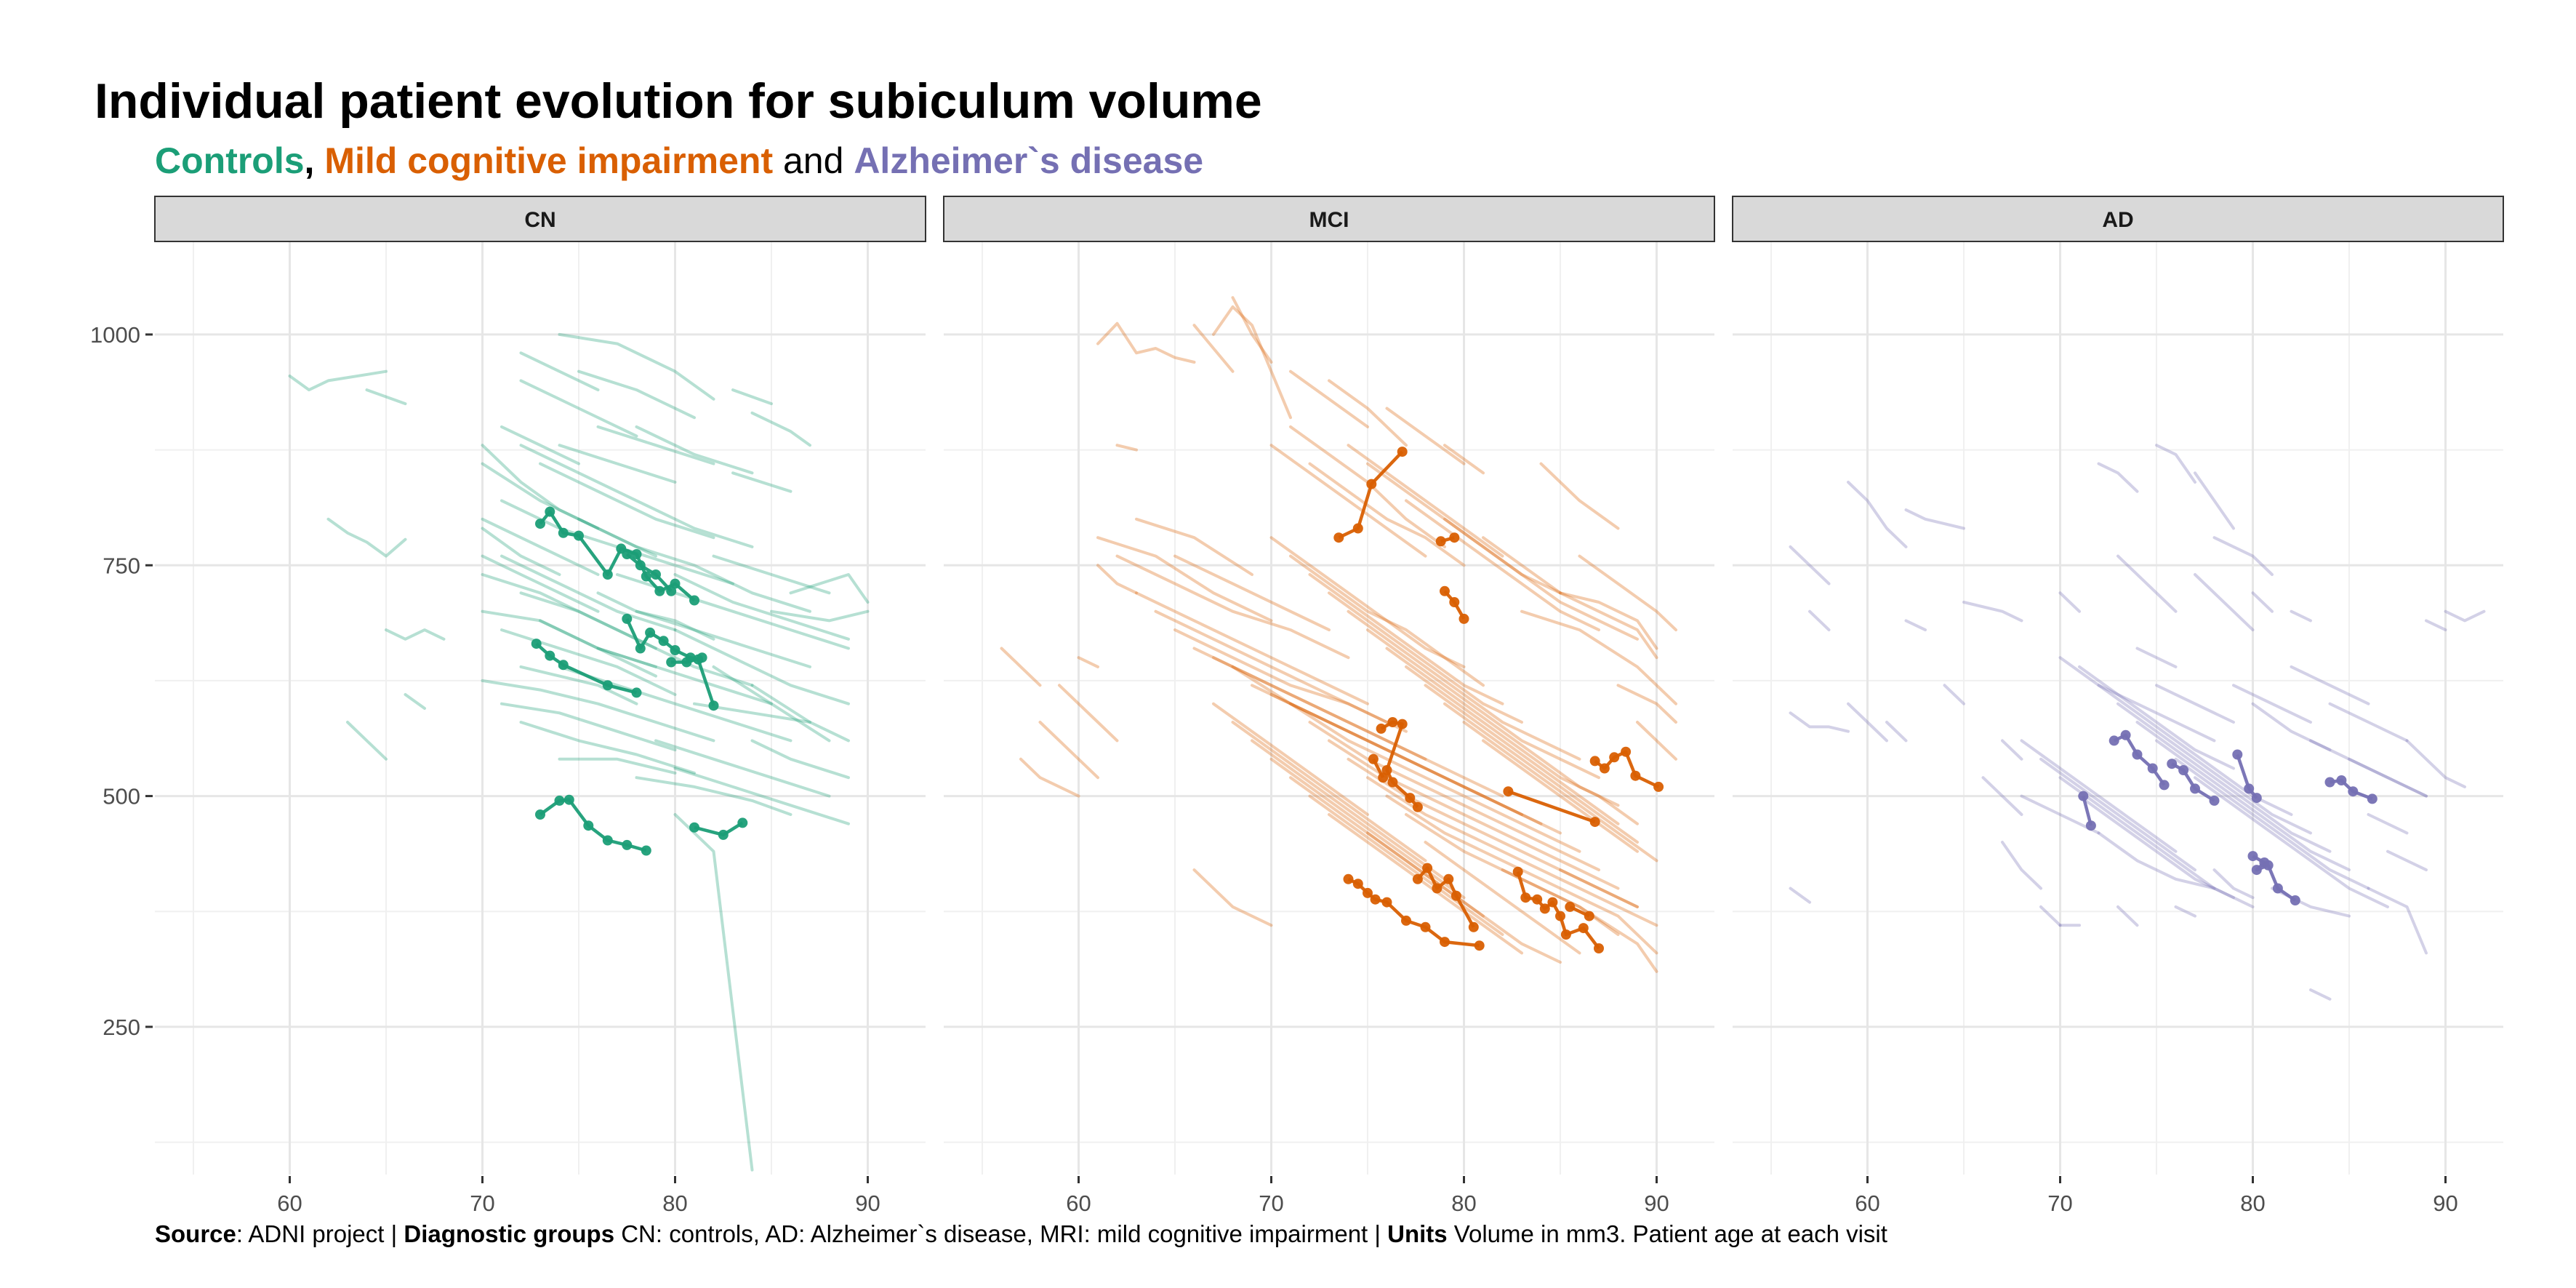 The height and width of the screenshot is (1288, 2576). I want to click on x-tick-label: 70, so click(1271, 1203).